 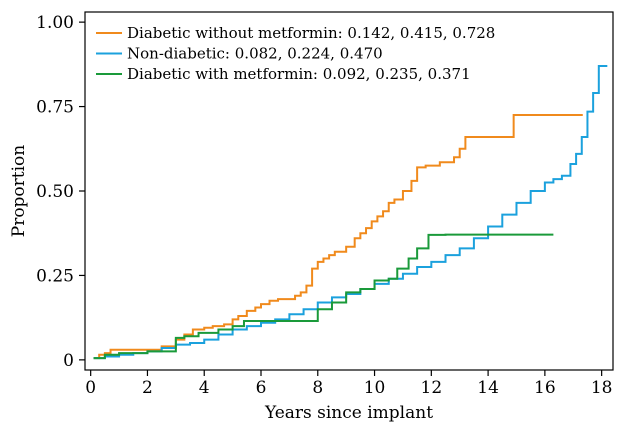 What do you see at coordinates (545, 388) in the screenshot?
I see `x-tick-label: 16` at bounding box center [545, 388].